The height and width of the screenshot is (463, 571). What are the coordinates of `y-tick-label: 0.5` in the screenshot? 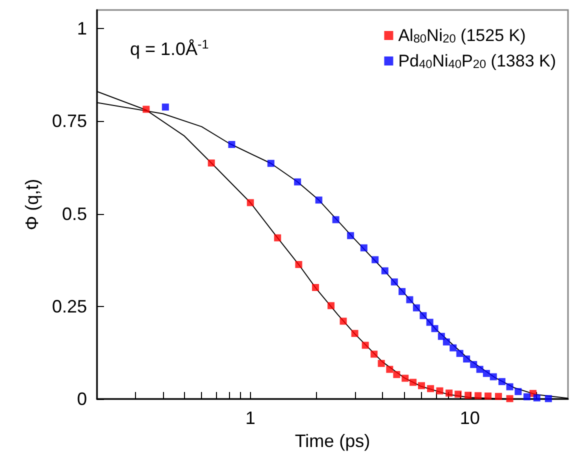 It's located at (74, 214).